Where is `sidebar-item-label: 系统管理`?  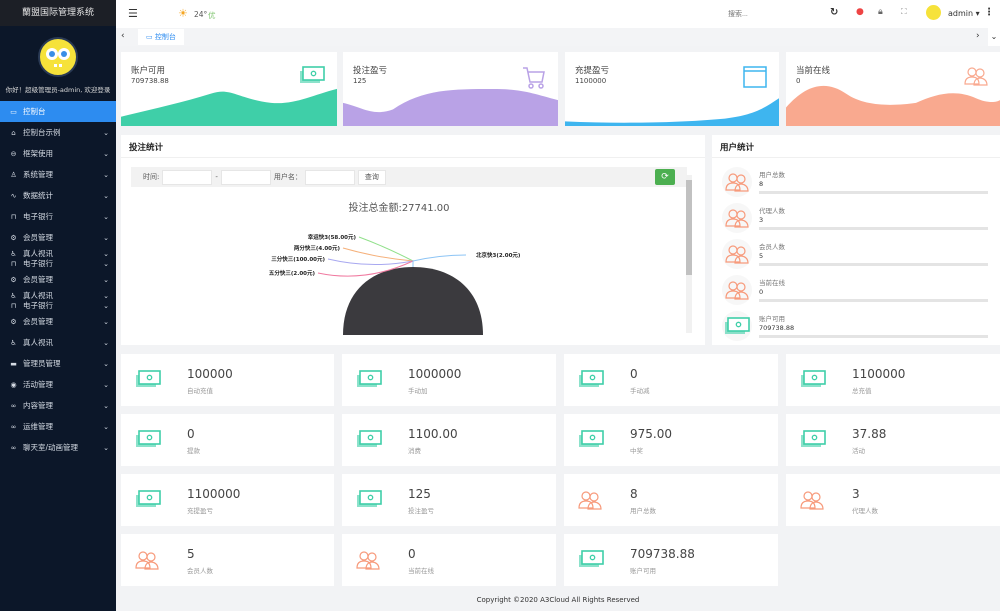 sidebar-item-label: 系统管理 is located at coordinates (38, 174).